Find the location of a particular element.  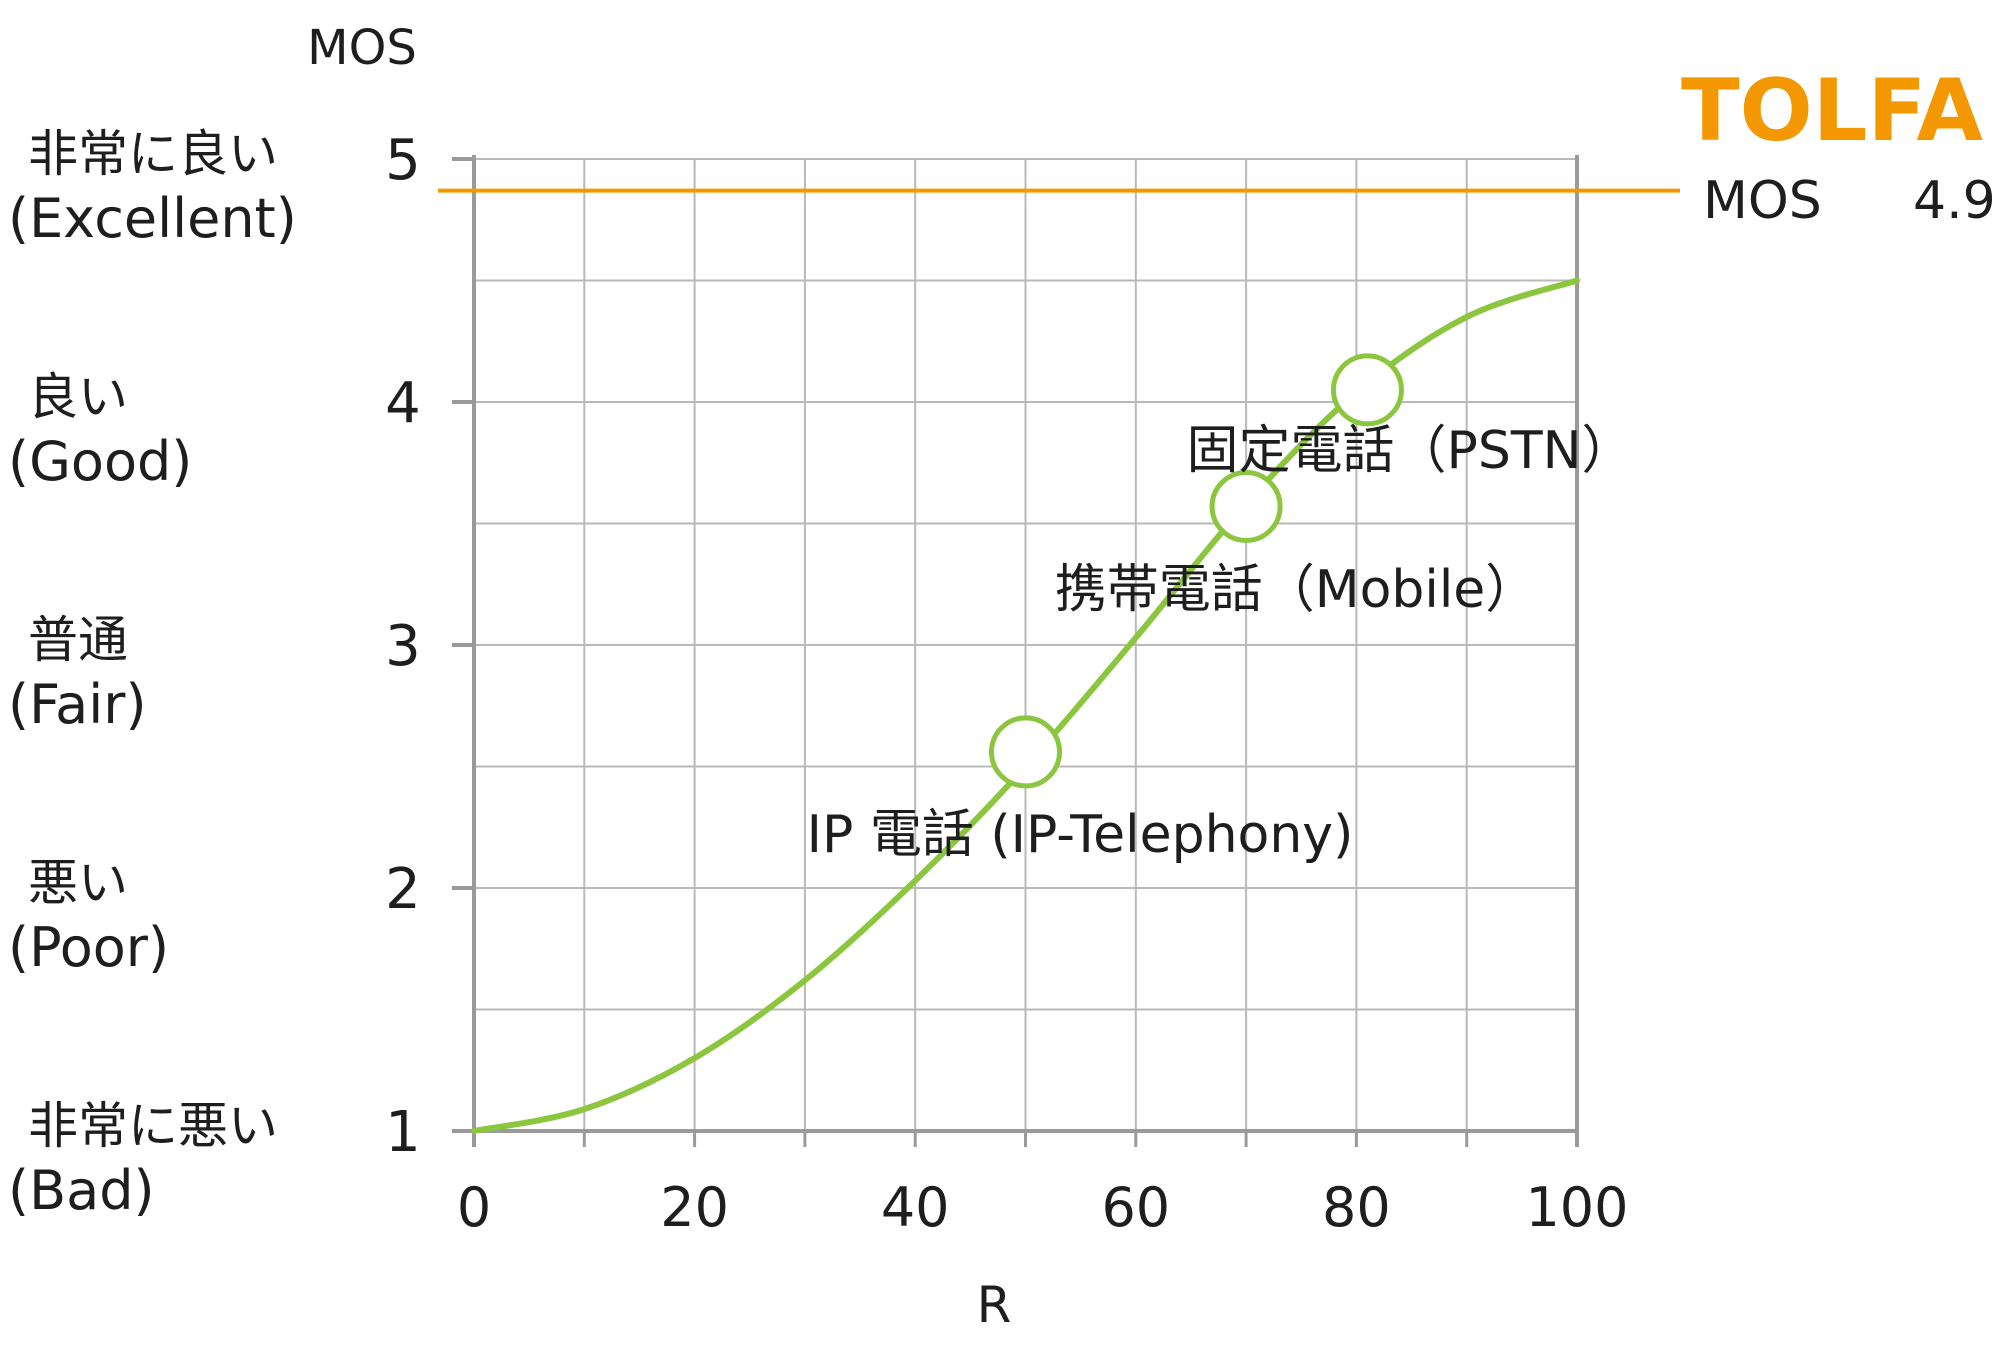

y-category-label-en: (Poor) is located at coordinates (88, 947).